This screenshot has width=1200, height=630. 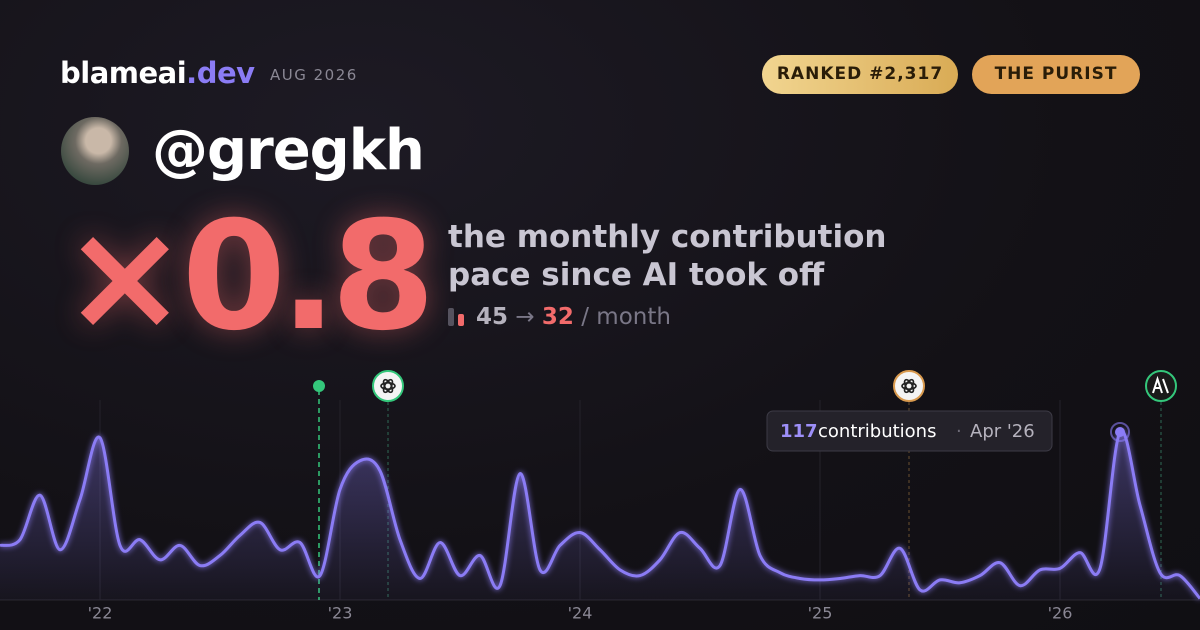 I want to click on tooltip-label: contributions, so click(x=877, y=431).